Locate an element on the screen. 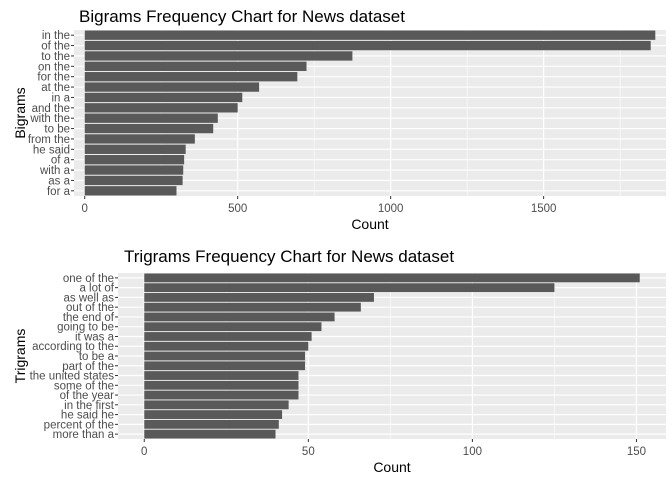  bigram-category-label: in the is located at coordinates (56, 36).